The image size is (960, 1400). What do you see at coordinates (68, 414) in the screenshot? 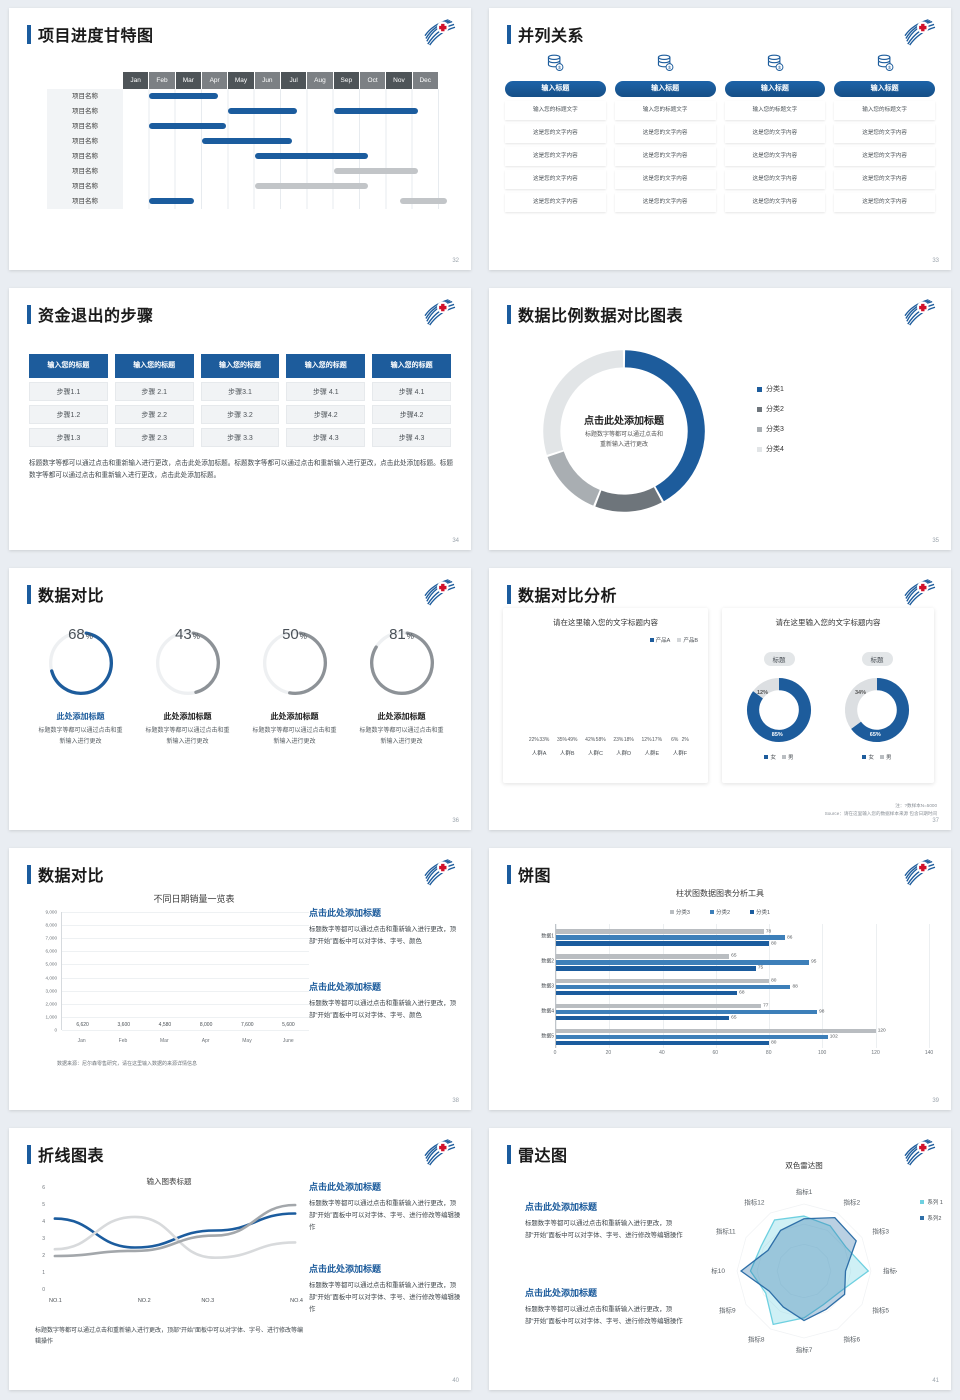
I see `step-cell: 步骤1.2` at bounding box center [68, 414].